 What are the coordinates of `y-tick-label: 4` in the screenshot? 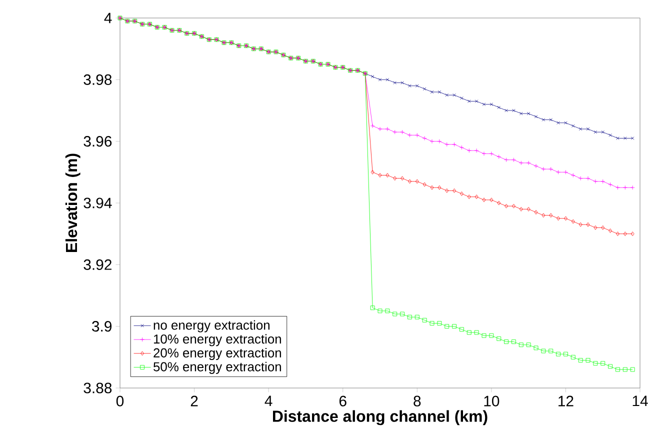 It's located at (108, 18).